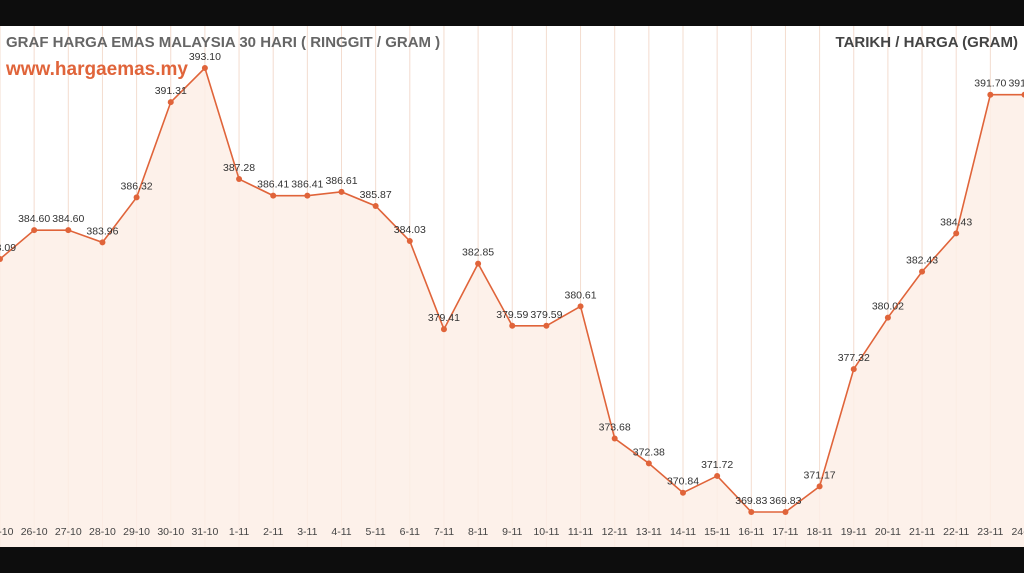 This screenshot has height=573, width=1024. I want to click on x-tick-label: 6-11, so click(410, 532).